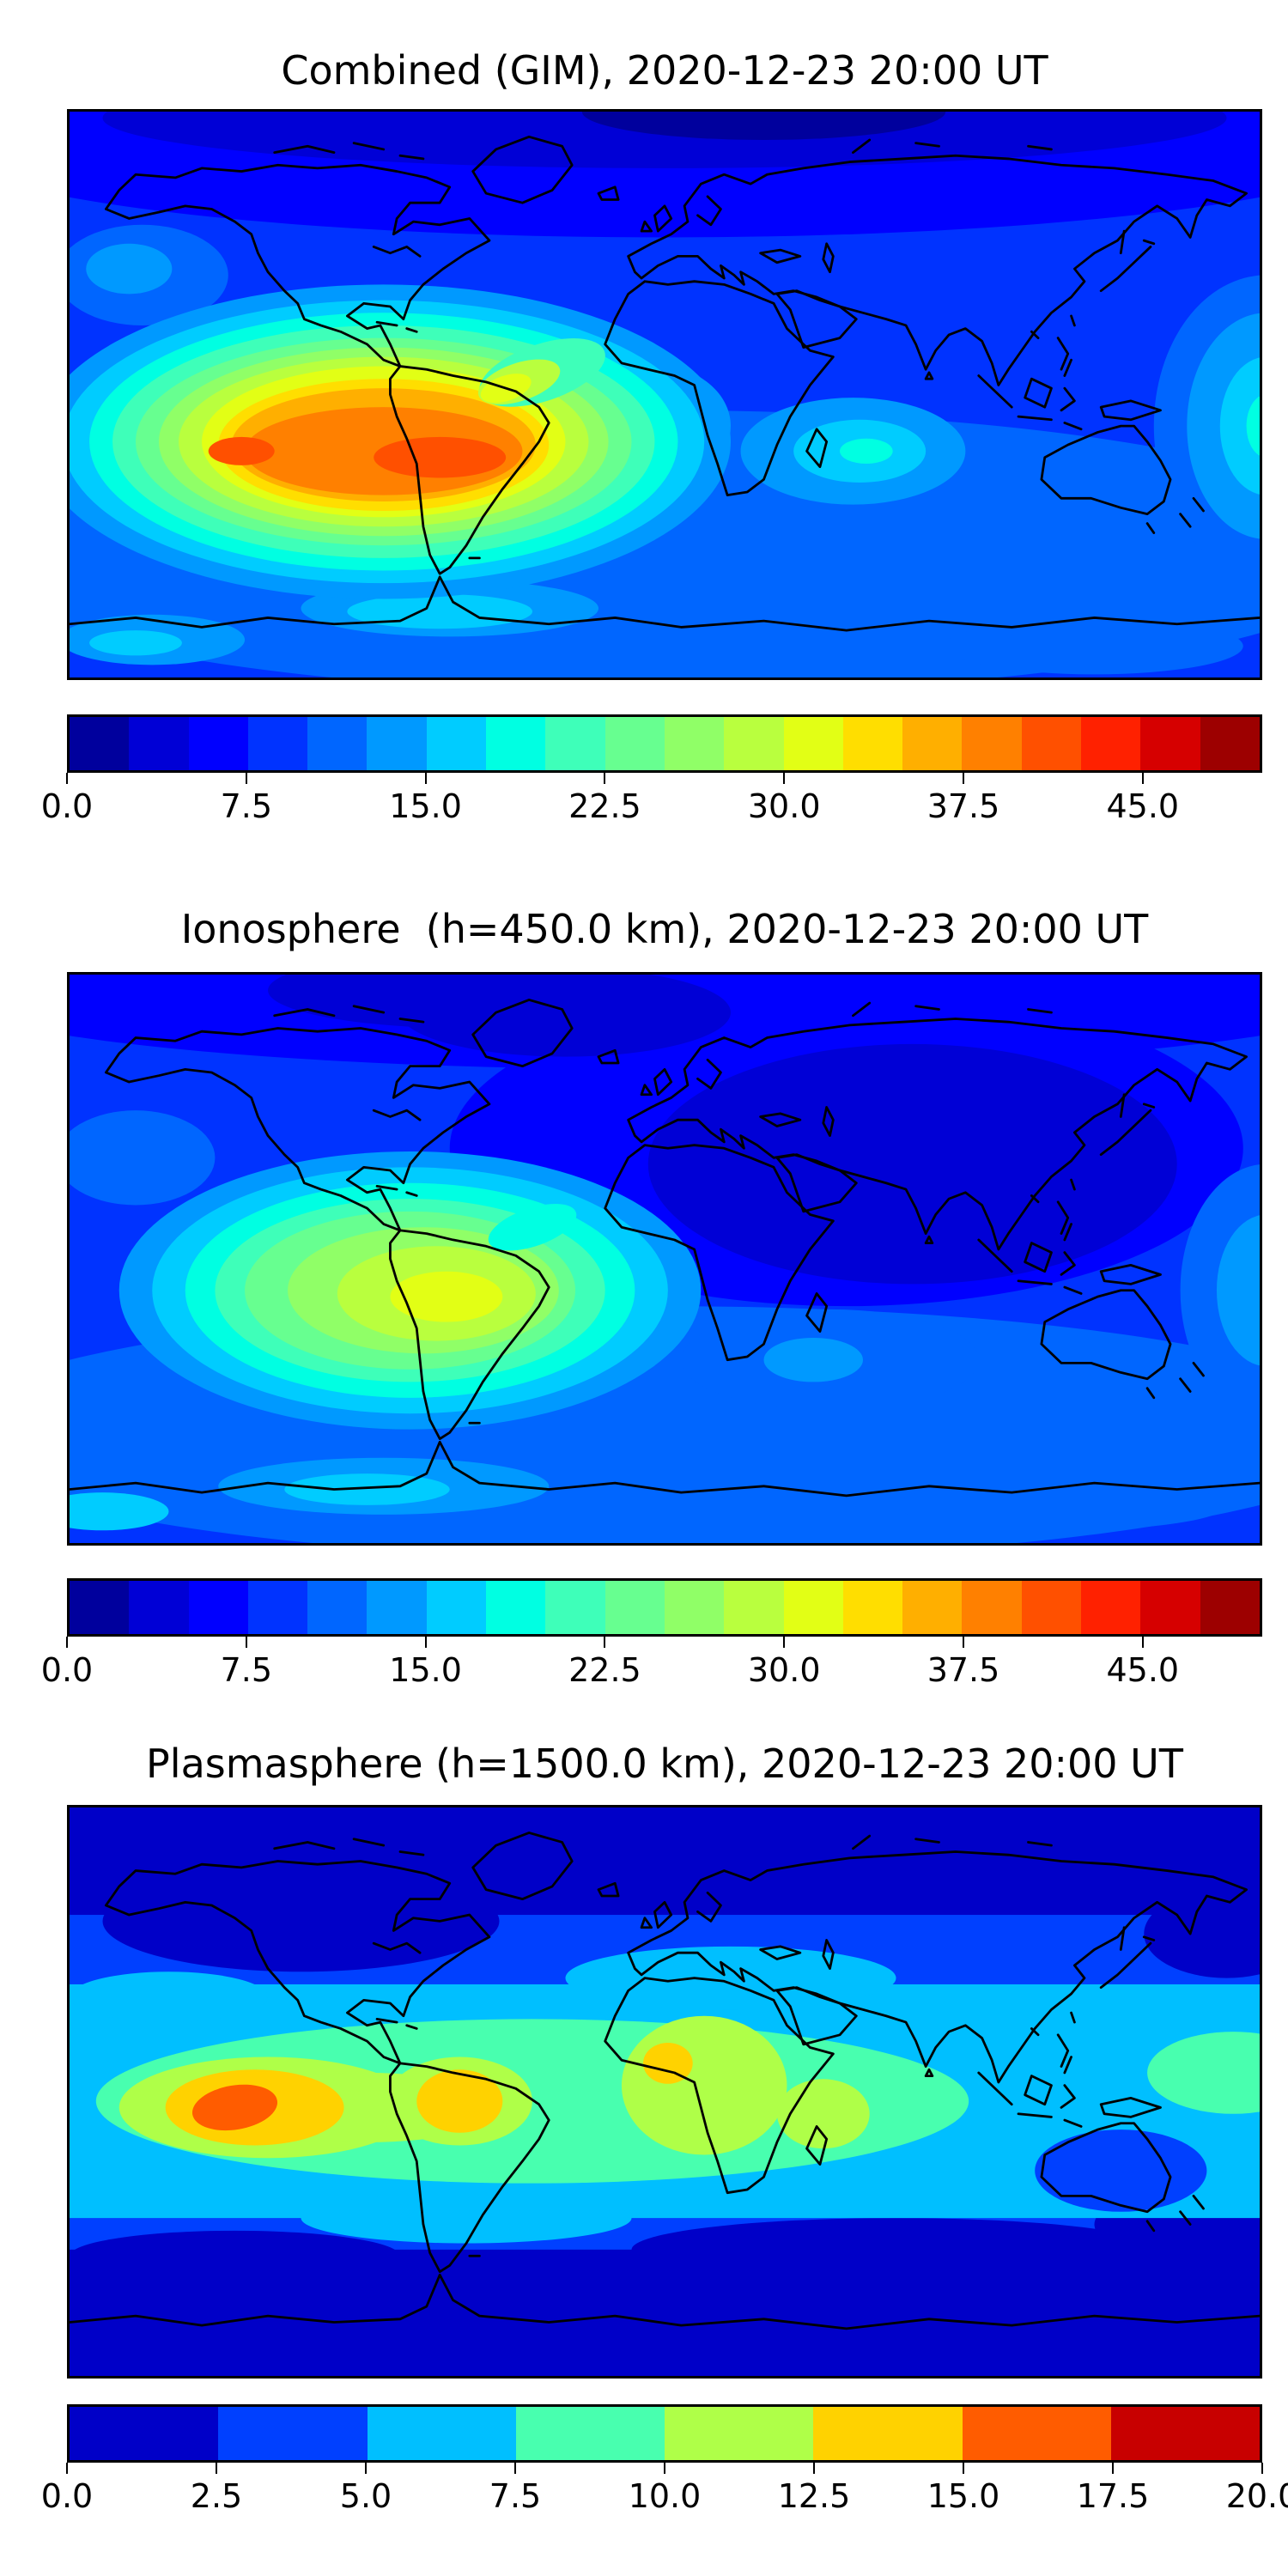  I want to click on colorbar-combined: 0.0 7.5 15.0 22.5 30.0 37.5 45.0, so click(651, 770).